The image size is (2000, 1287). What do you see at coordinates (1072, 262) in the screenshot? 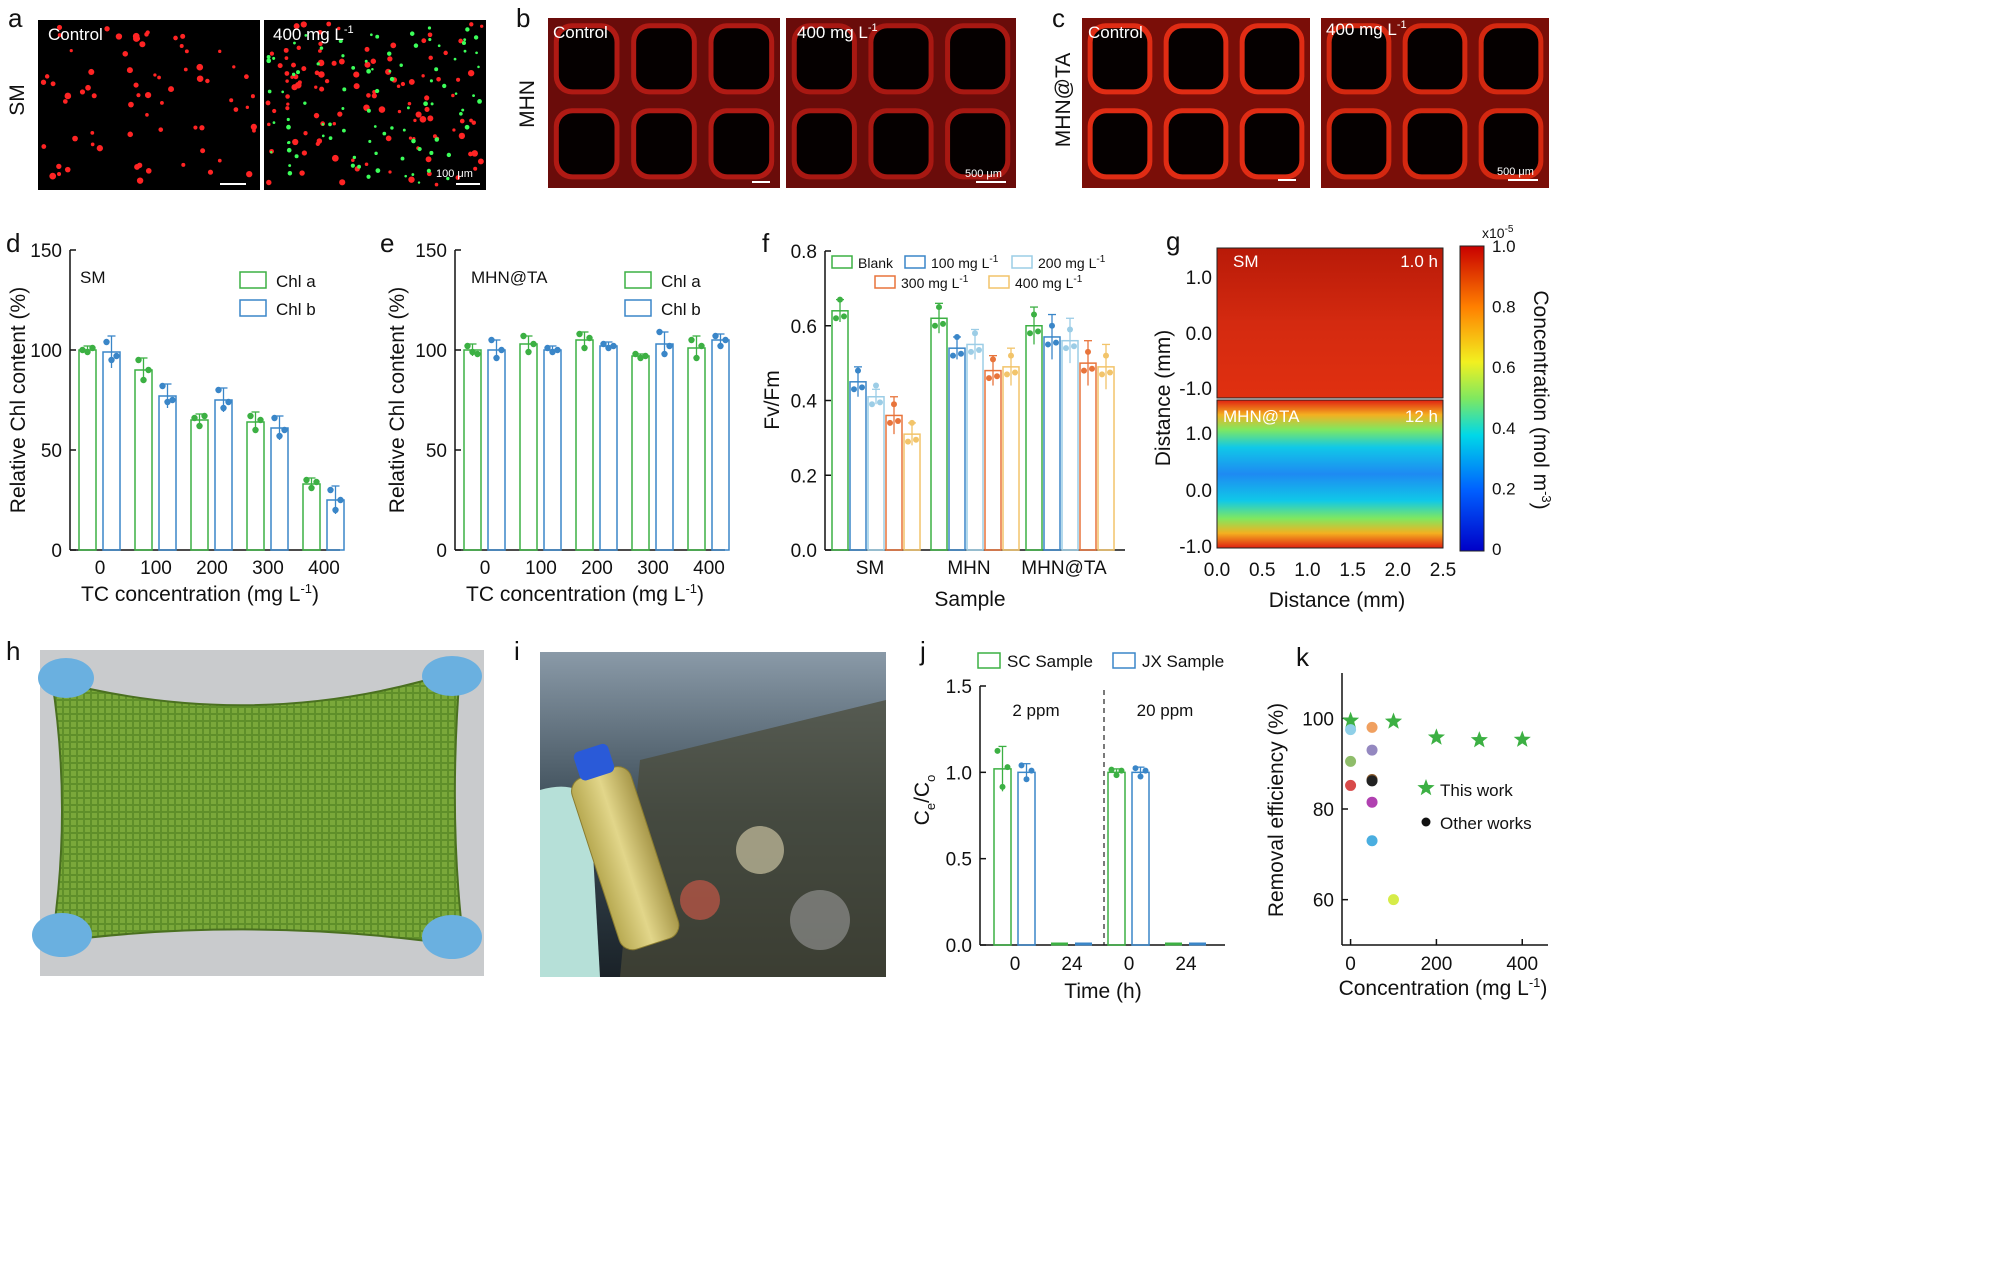
I see `legend-label: 200 mg L-1` at bounding box center [1072, 262].